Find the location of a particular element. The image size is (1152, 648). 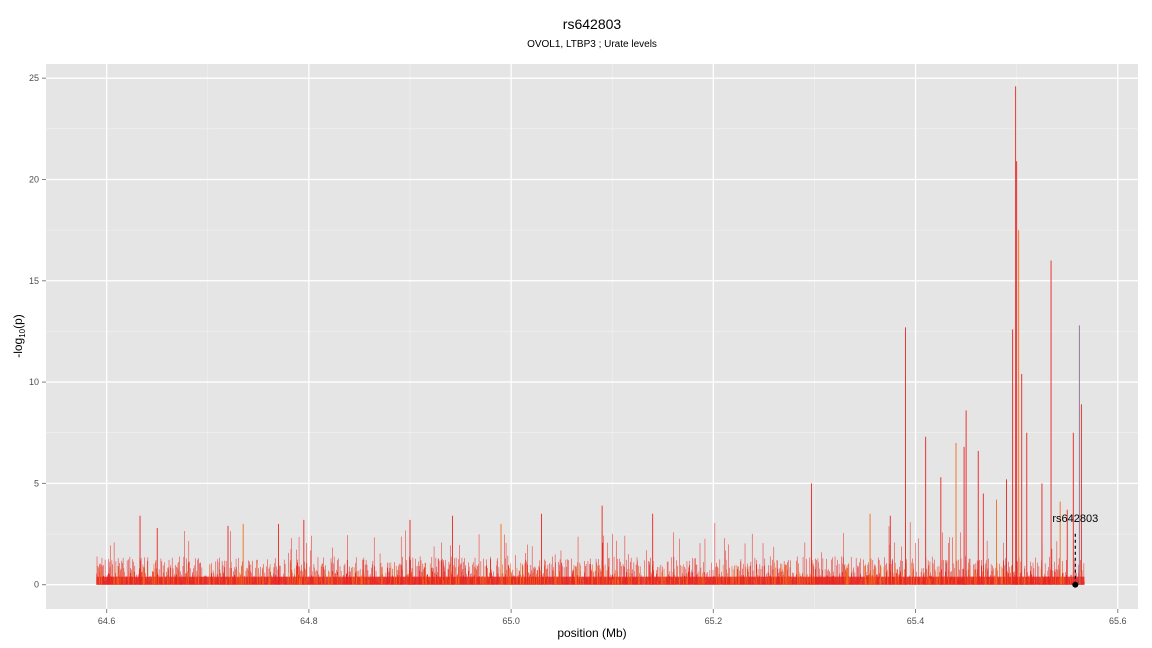

lead-snp-label: rs642803 is located at coordinates (1075, 519).